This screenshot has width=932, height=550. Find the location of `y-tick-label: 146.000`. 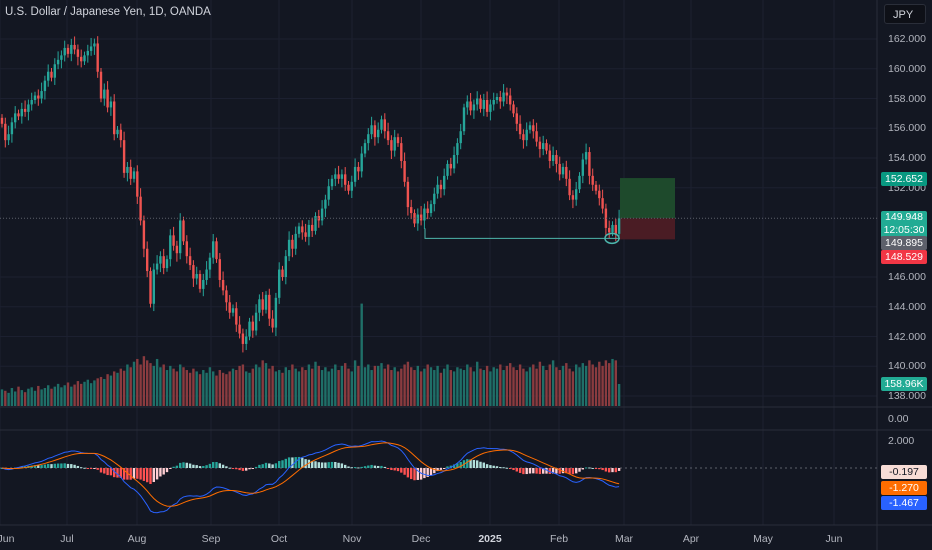

y-tick-label: 146.000 is located at coordinates (907, 277).